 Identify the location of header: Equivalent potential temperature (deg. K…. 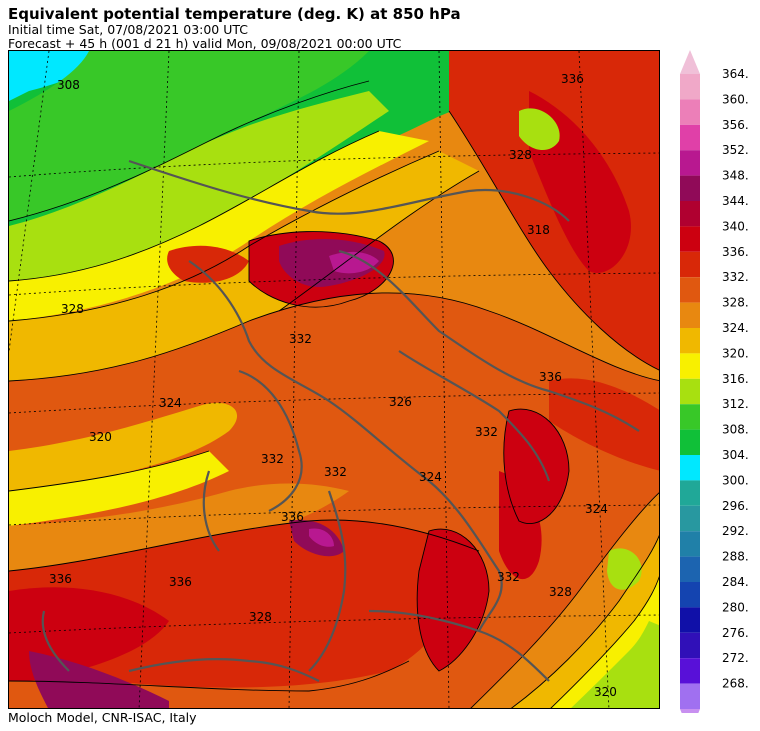
(234, 28).